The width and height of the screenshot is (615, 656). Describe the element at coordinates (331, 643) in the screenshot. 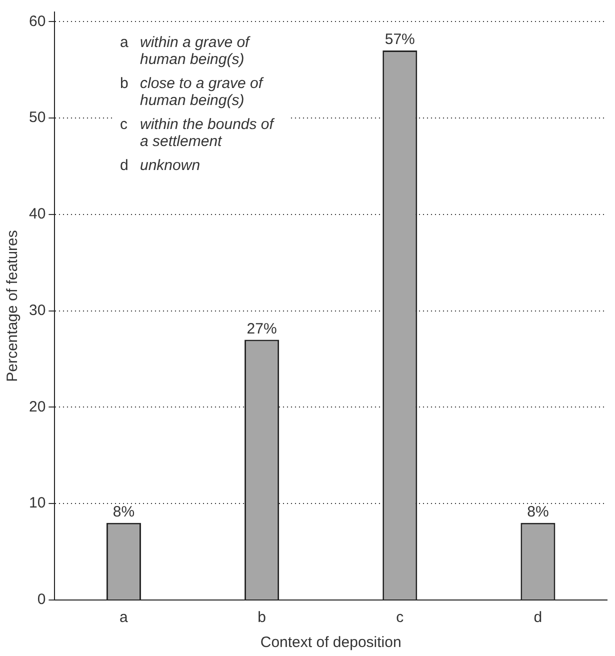

I see `x-axis-title: Context of deposition` at that location.